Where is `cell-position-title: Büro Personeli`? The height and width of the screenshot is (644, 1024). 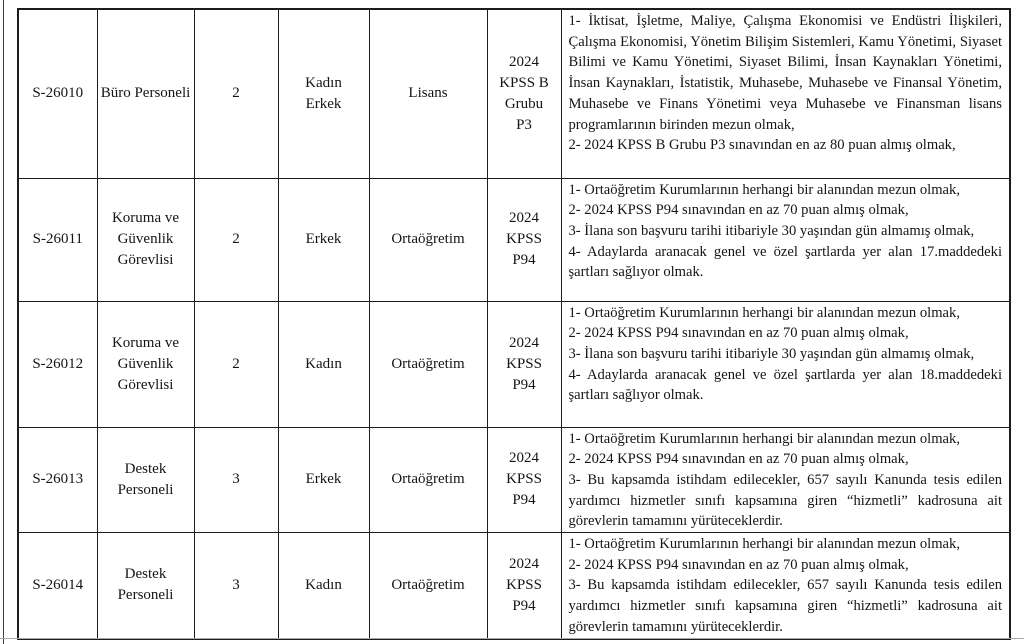 cell-position-title: Büro Personeli is located at coordinates (145, 93).